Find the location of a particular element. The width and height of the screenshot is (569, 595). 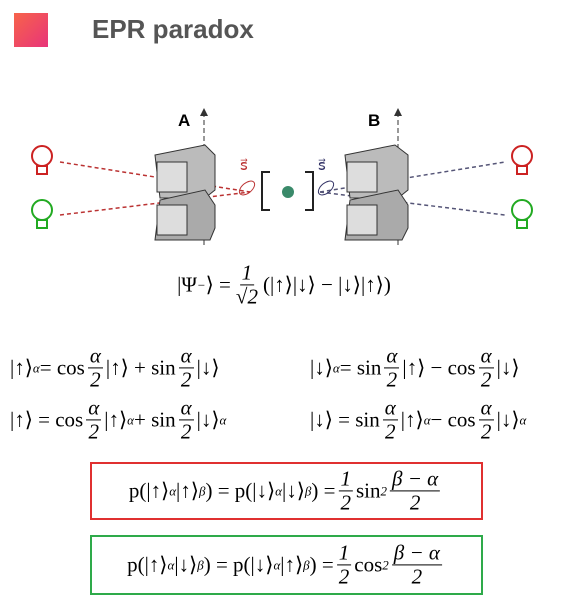

math-text: |↓⟩ = sin is located at coordinates (345, 419).